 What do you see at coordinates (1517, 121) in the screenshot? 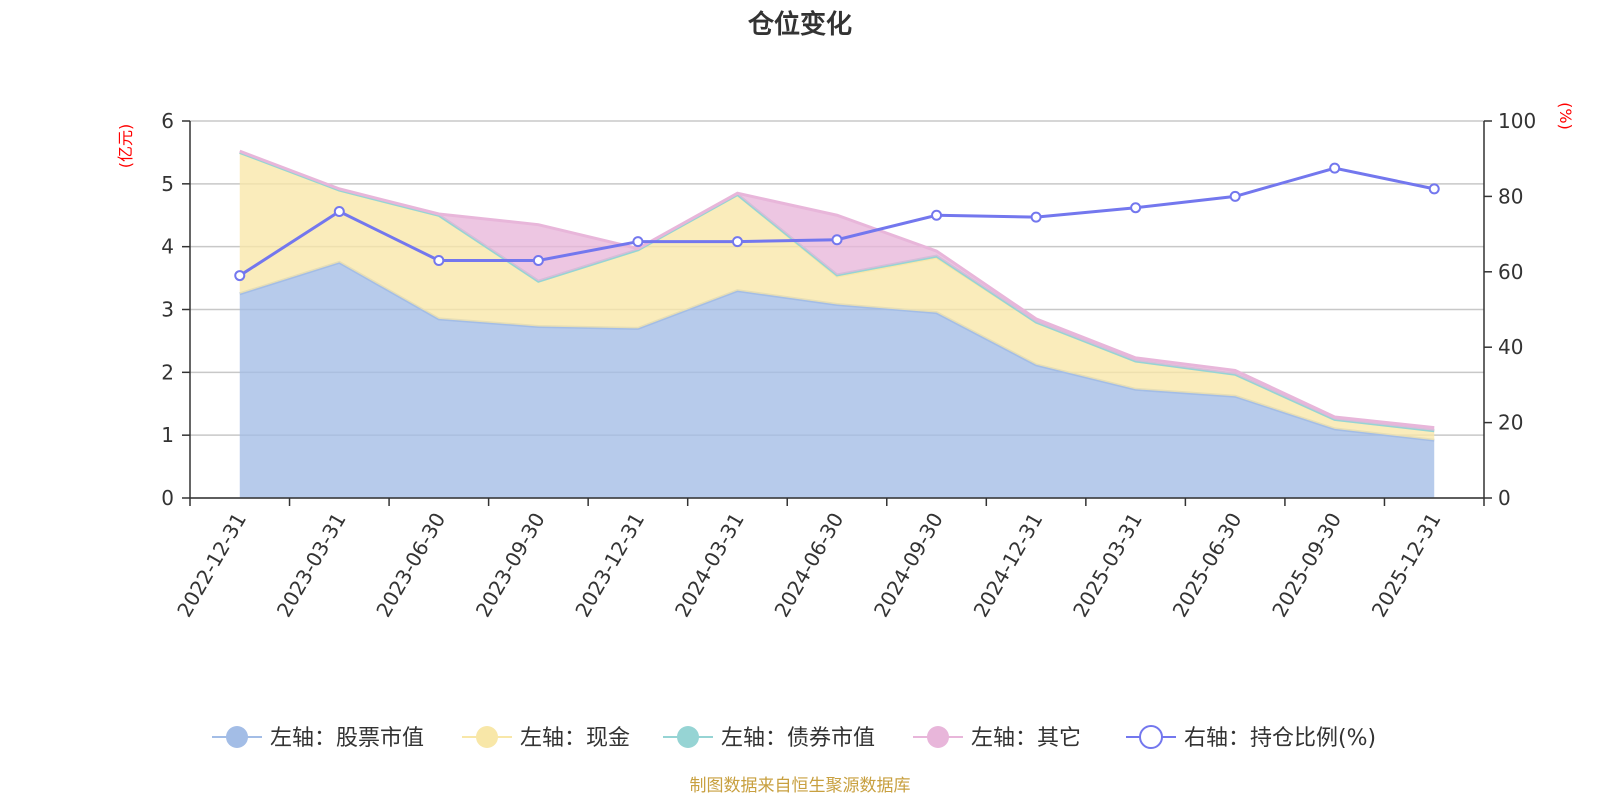
I see `right-tick-label: 100` at bounding box center [1517, 121].